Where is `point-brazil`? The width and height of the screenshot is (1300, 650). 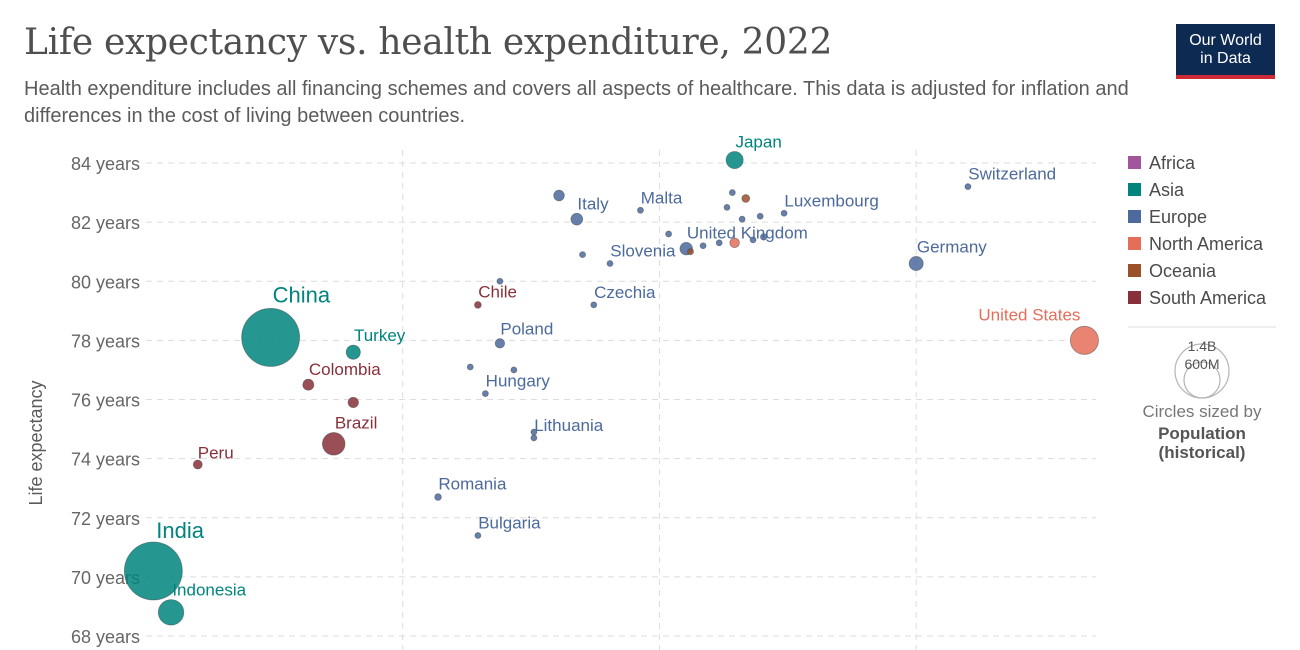 point-brazil is located at coordinates (334, 444).